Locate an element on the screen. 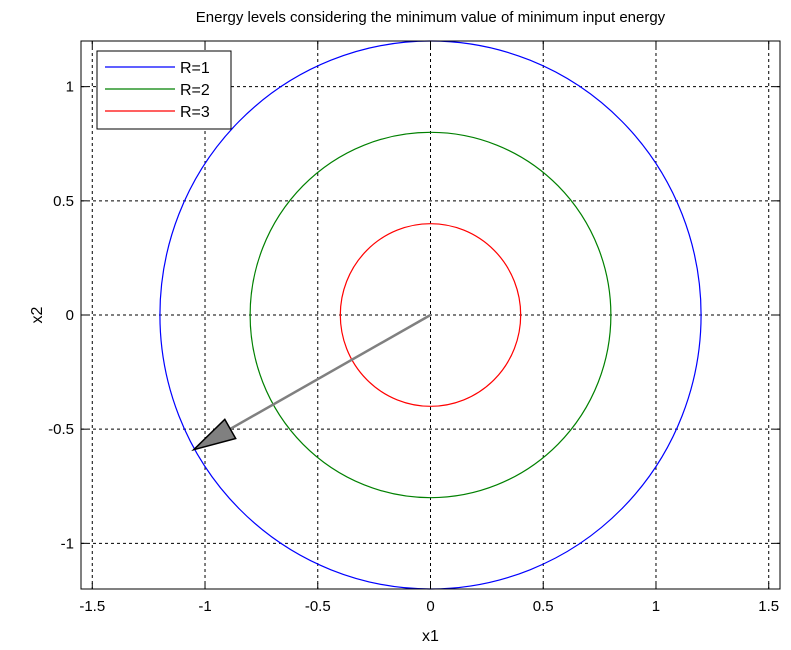  legend-box is located at coordinates (164, 90).